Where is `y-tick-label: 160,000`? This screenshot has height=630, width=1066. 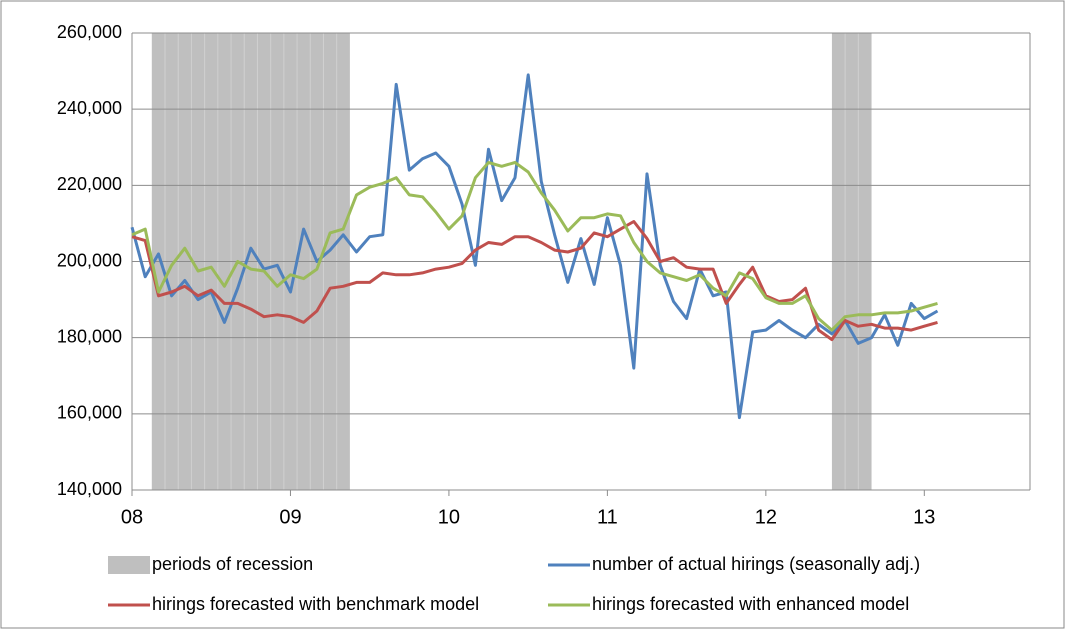
y-tick-label: 160,000 is located at coordinates (89, 413).